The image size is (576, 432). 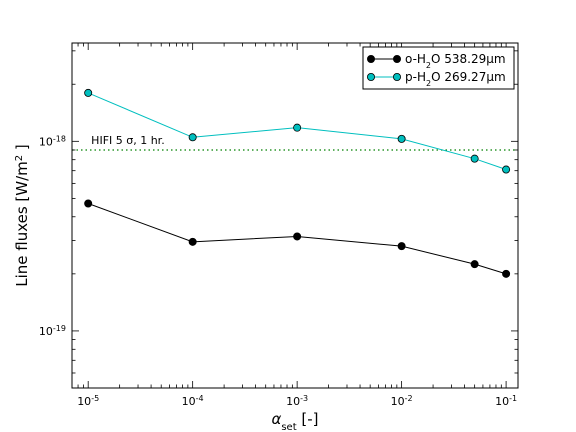 I want to click on x-tick-label: 10⁻², so click(x=402, y=401).